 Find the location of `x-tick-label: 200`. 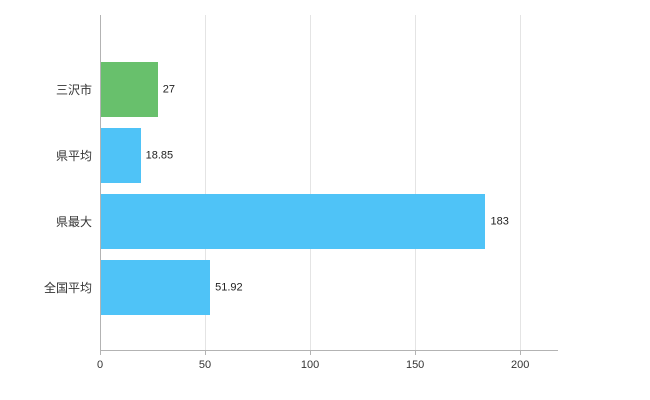

x-tick-label: 200 is located at coordinates (520, 365).